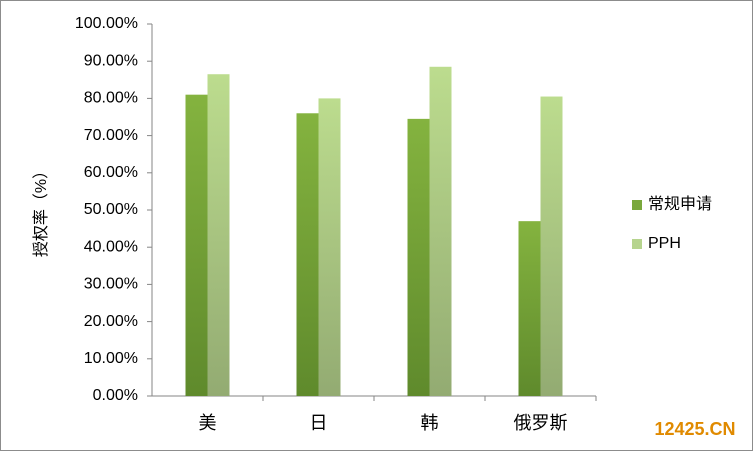  Describe the element at coordinates (680, 204) in the screenshot. I see `legend-label: 常规申请` at that location.